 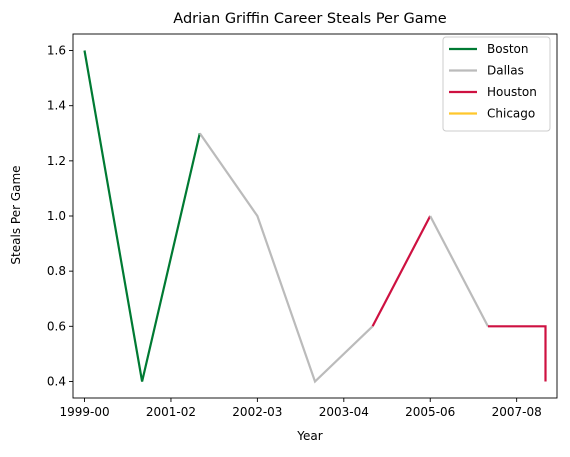 What do you see at coordinates (257, 412) in the screenshot?
I see `x-tick-label: 2002-03` at bounding box center [257, 412].